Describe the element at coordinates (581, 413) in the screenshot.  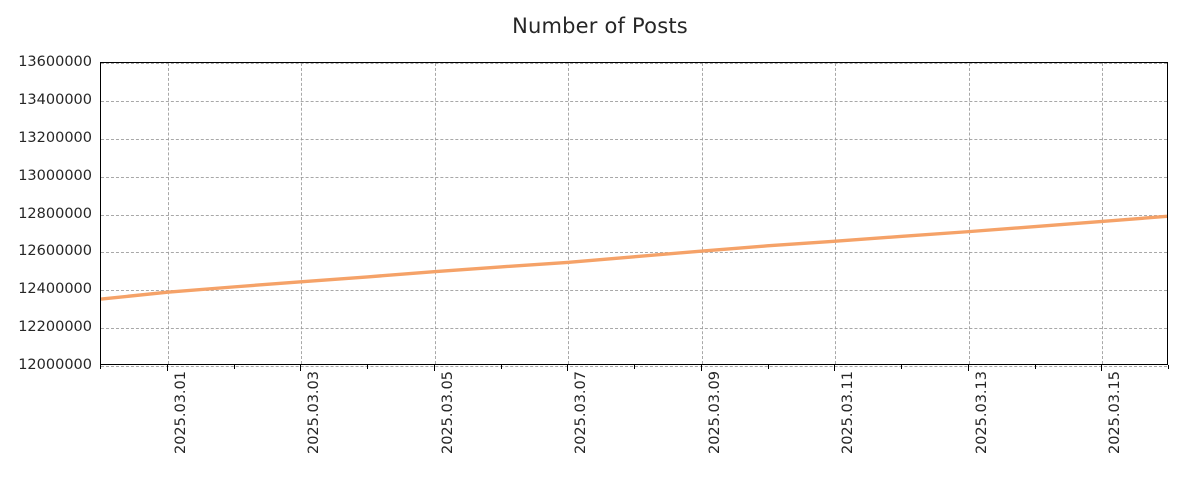
I see `x-tick-label: 2025.03.07` at that location.